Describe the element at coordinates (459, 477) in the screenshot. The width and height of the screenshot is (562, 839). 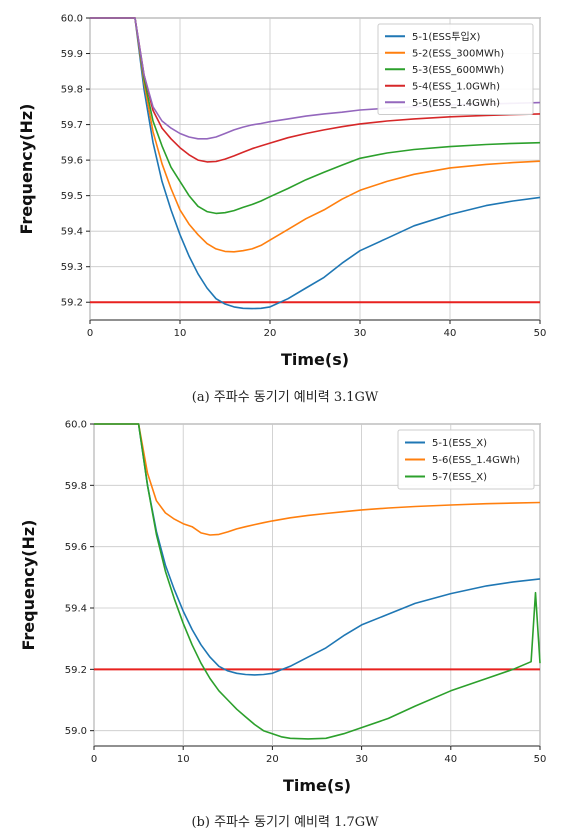
I see `legend-label: 5-7(ESS_X)` at that location.